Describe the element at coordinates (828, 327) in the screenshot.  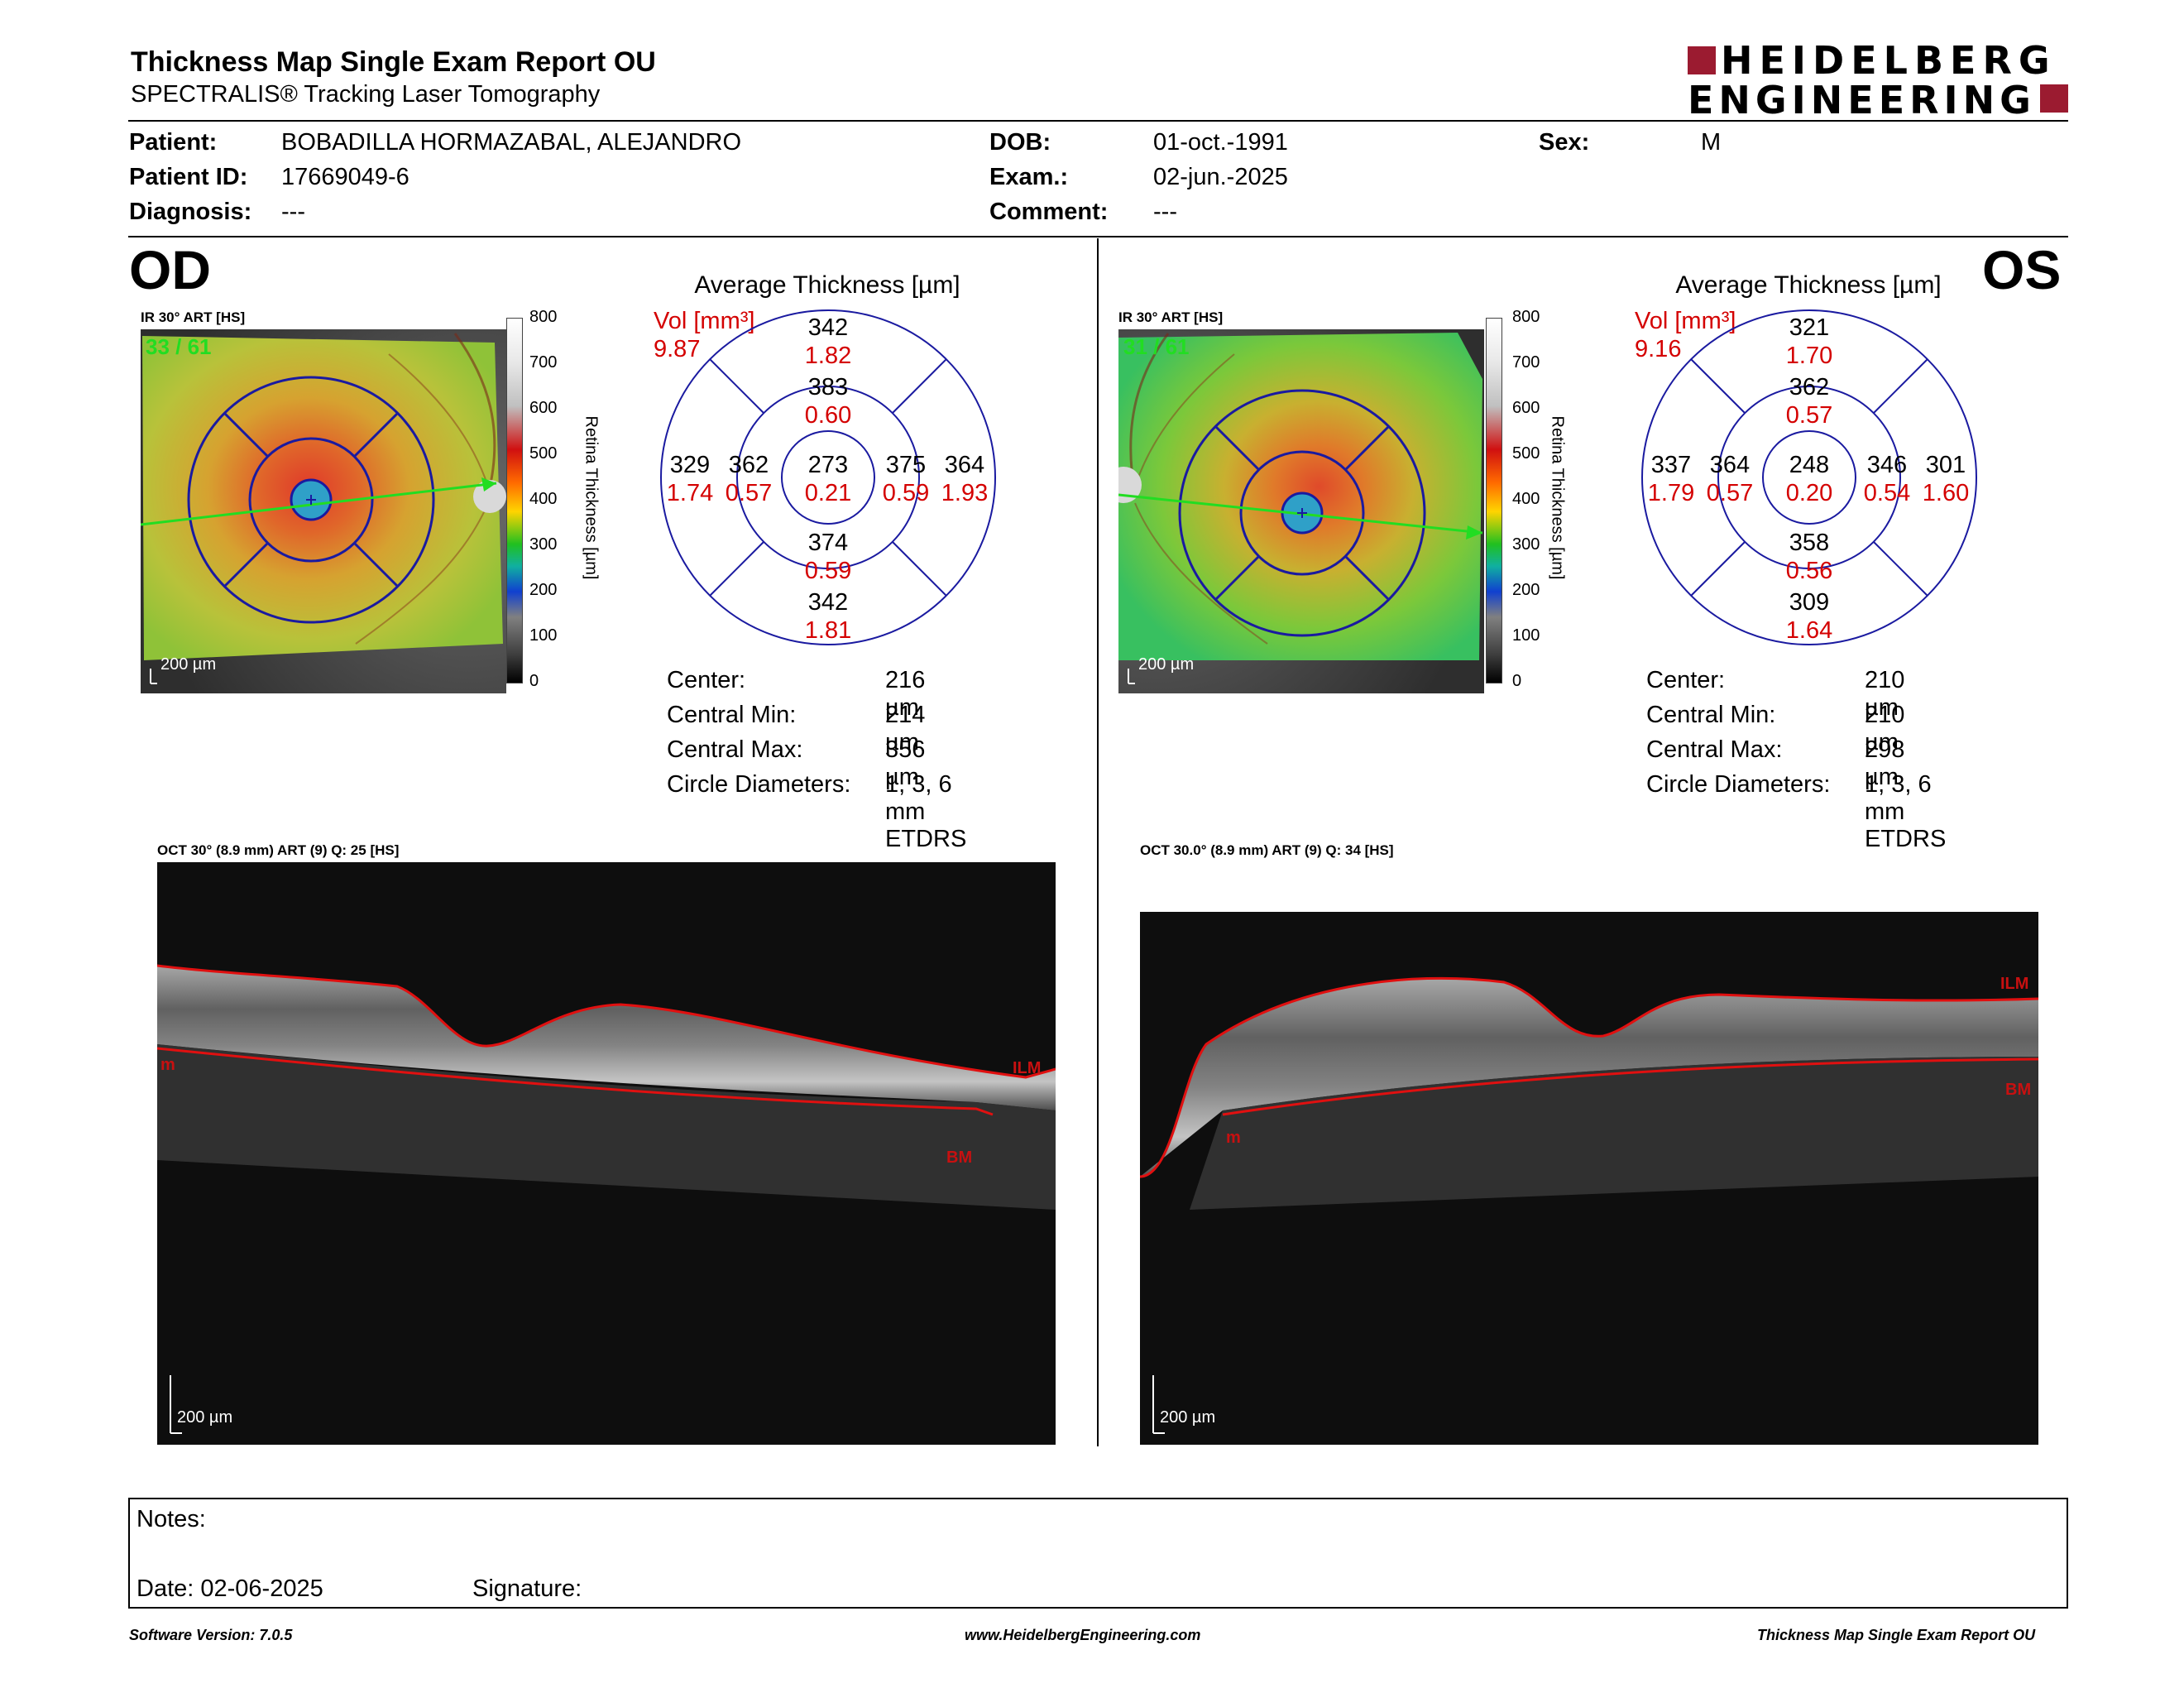
I see `od-superior-outer: 342` at that location.